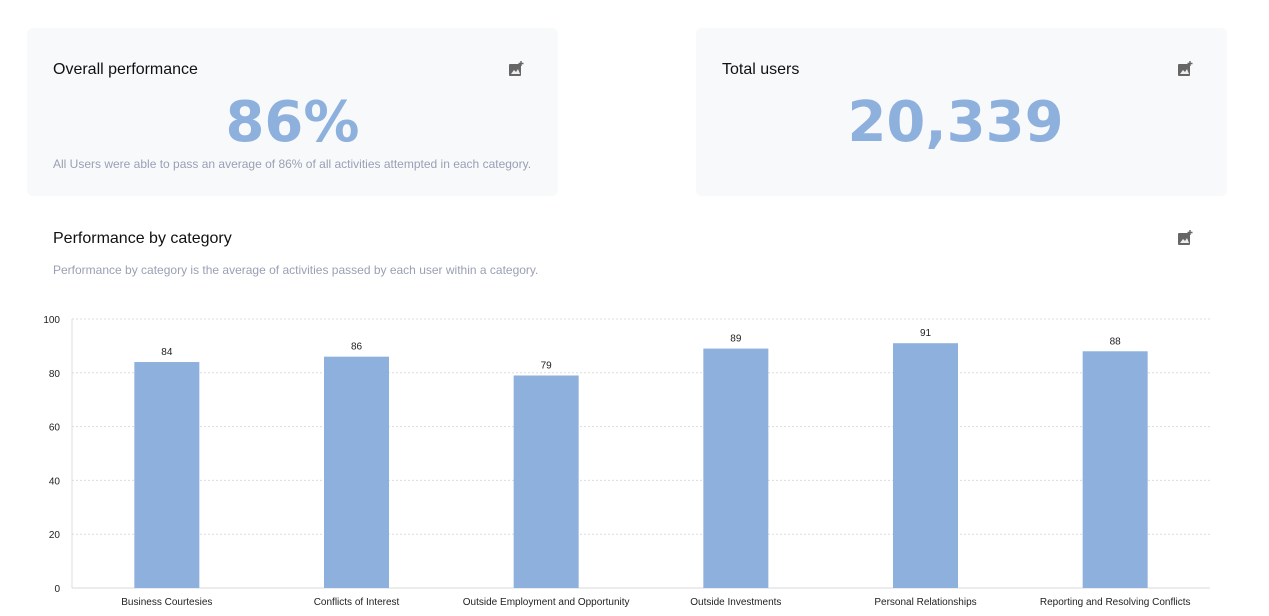 The image size is (1269, 616). What do you see at coordinates (736, 339) in the screenshot?
I see `bar-value-label: 89` at bounding box center [736, 339].